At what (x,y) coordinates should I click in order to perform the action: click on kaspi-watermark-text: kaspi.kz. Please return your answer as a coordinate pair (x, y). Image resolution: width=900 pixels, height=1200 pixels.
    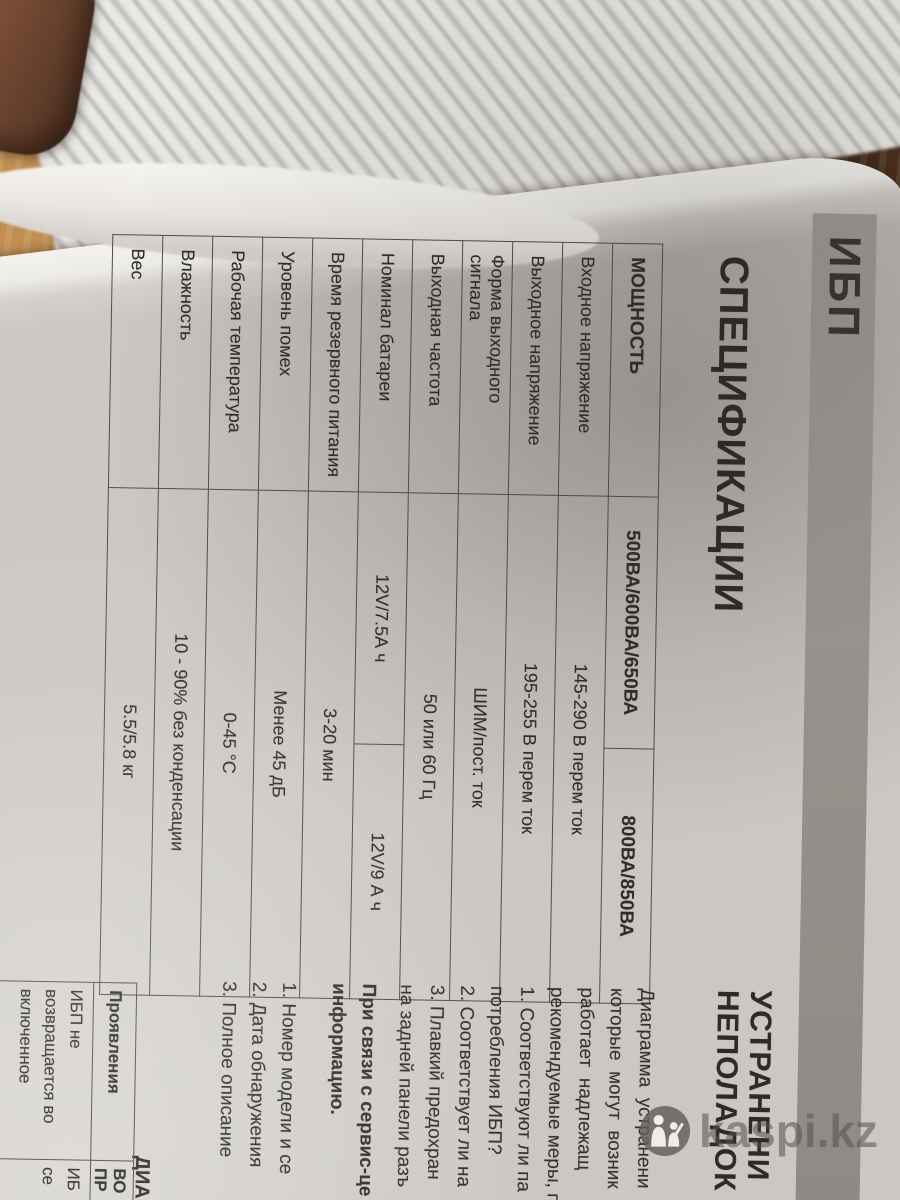
    Looking at the image, I should click on (788, 1131).